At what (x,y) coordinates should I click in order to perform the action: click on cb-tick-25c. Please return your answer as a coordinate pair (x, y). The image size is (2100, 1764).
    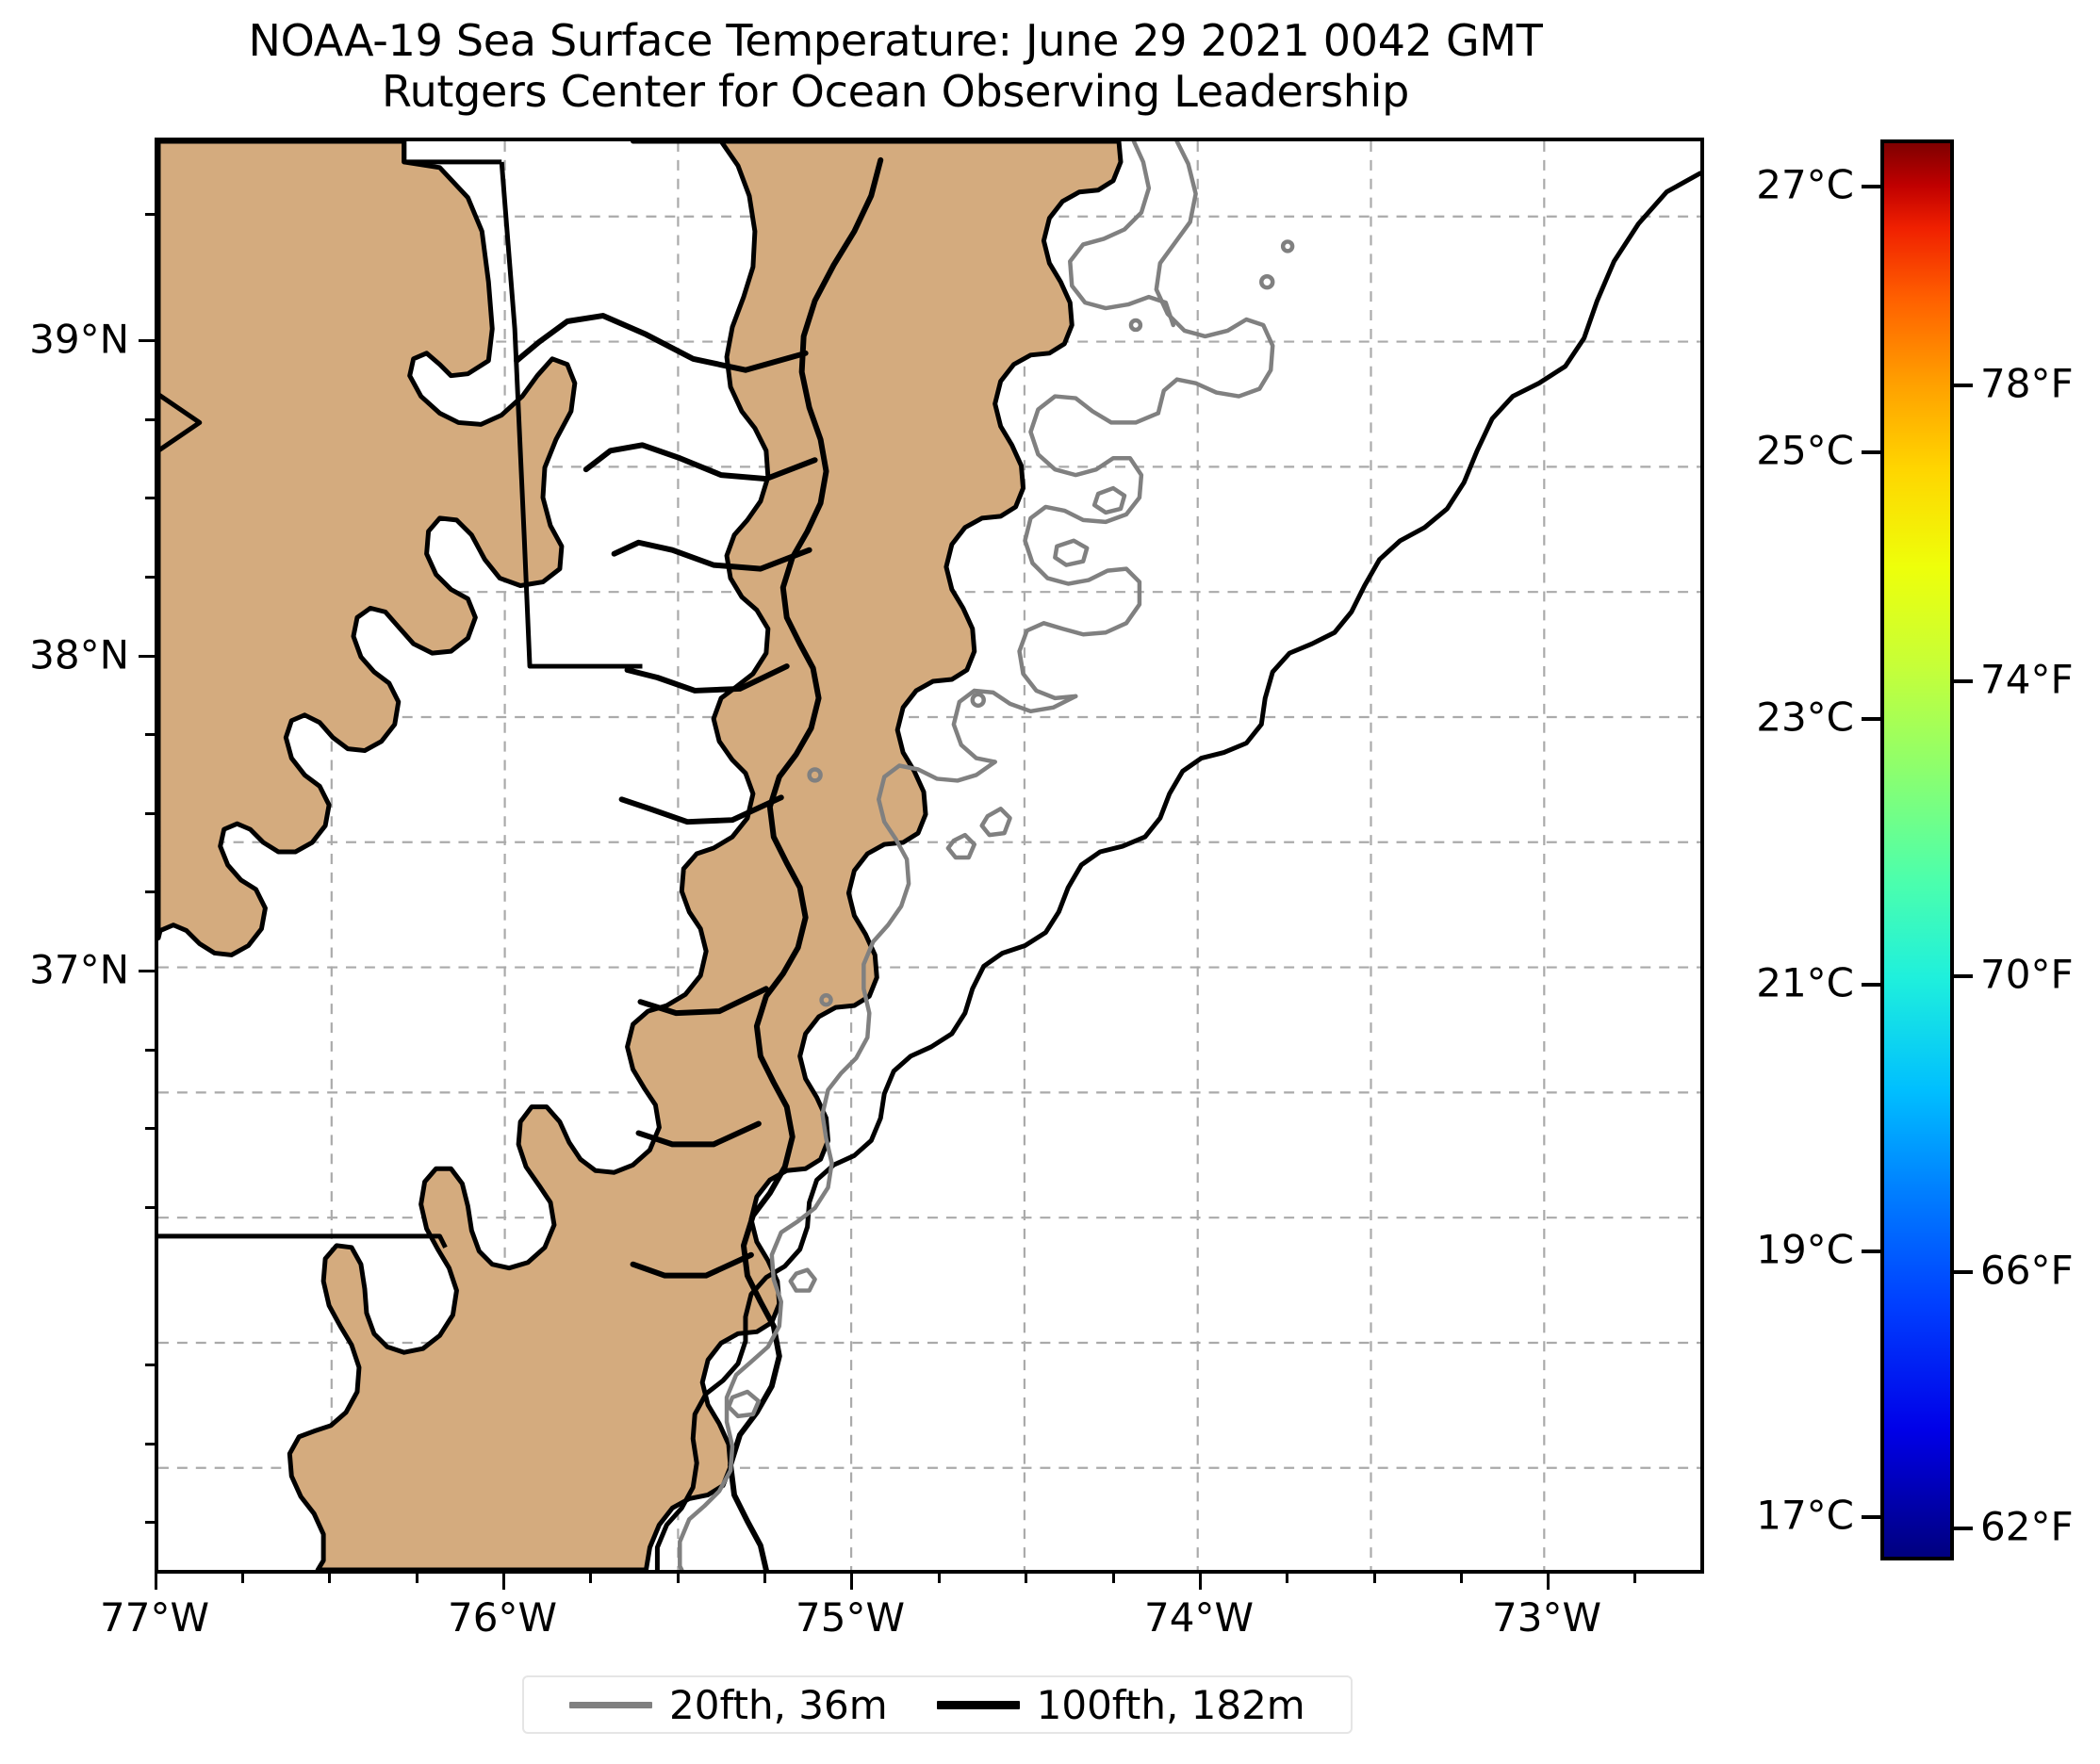
    Looking at the image, I should click on (1871, 452).